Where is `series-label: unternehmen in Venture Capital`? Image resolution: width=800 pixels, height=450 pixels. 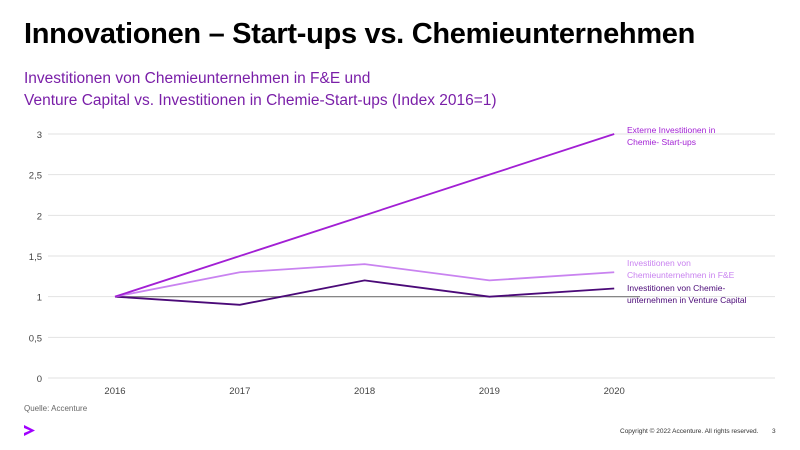
series-label: unternehmen in Venture Capital is located at coordinates (687, 300).